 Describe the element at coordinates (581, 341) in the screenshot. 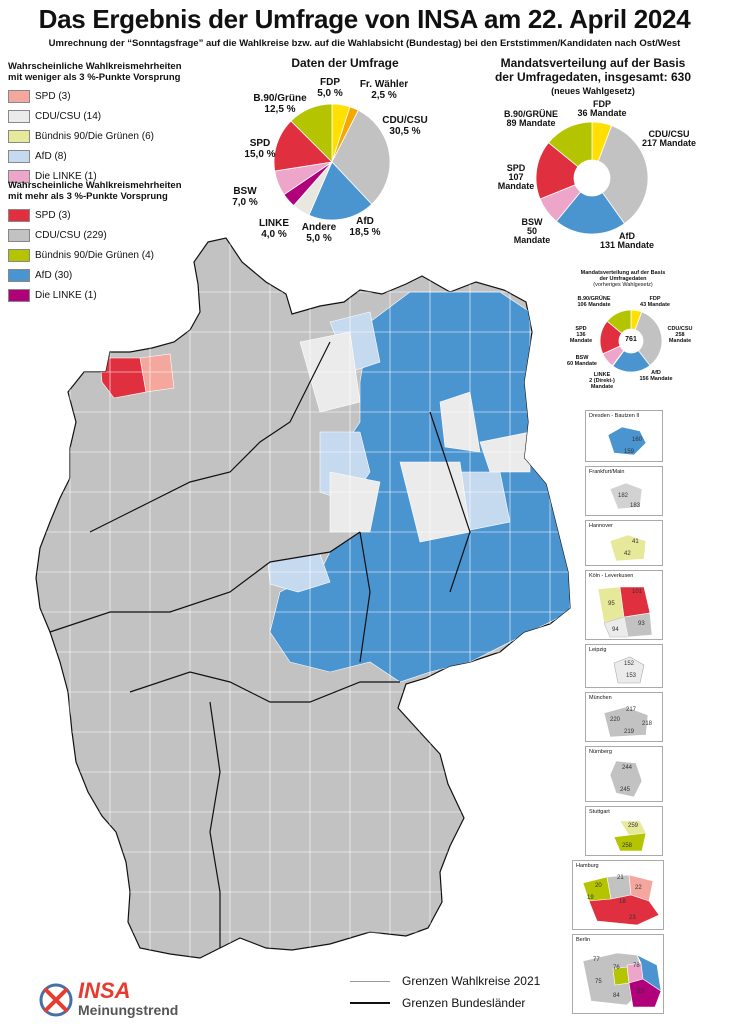

I see `old-label-spd-unit: Mandate` at that location.